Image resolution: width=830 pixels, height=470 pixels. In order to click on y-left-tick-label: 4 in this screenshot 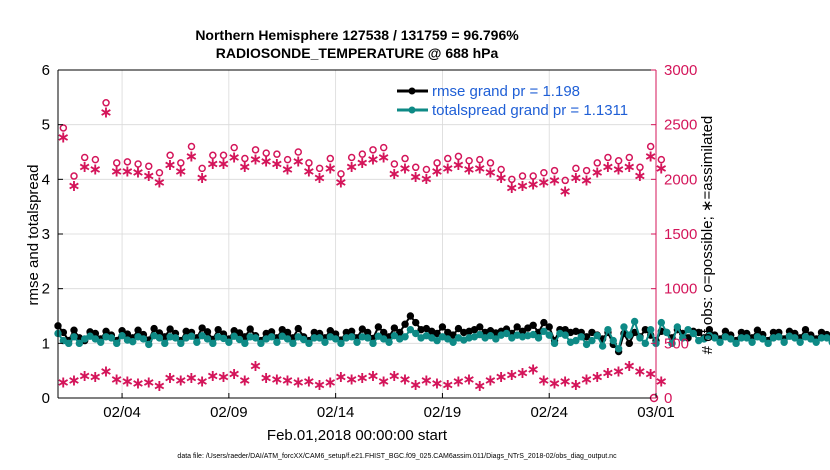, I will do `click(46, 179)`.